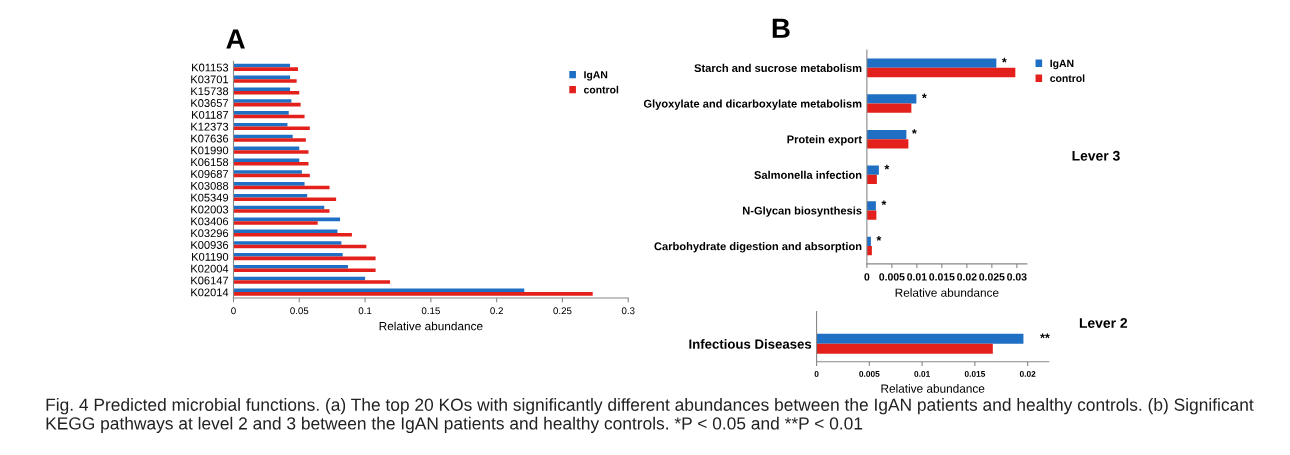  What do you see at coordinates (430, 311) in the screenshot?
I see `x-tick-label: 0.15` at bounding box center [430, 311].